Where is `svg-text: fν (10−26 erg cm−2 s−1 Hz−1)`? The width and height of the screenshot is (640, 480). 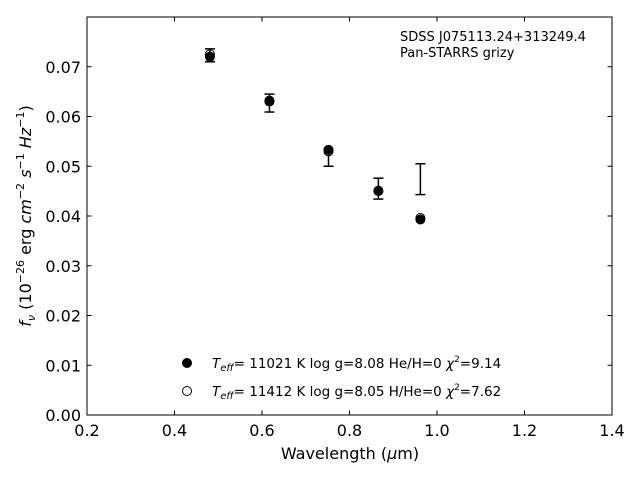 svg-text: fν (10−26 erg cm−2 s−1 Hz−1) is located at coordinates (26, 215).